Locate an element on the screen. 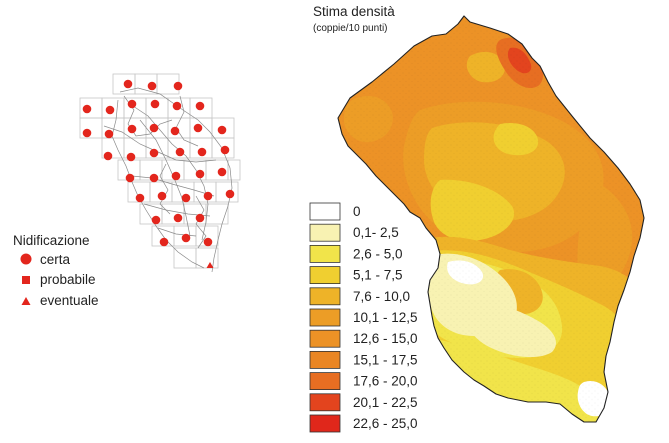 This screenshot has height=443, width=669. density-legend-label: 2,6 - 5,0 is located at coordinates (378, 253).